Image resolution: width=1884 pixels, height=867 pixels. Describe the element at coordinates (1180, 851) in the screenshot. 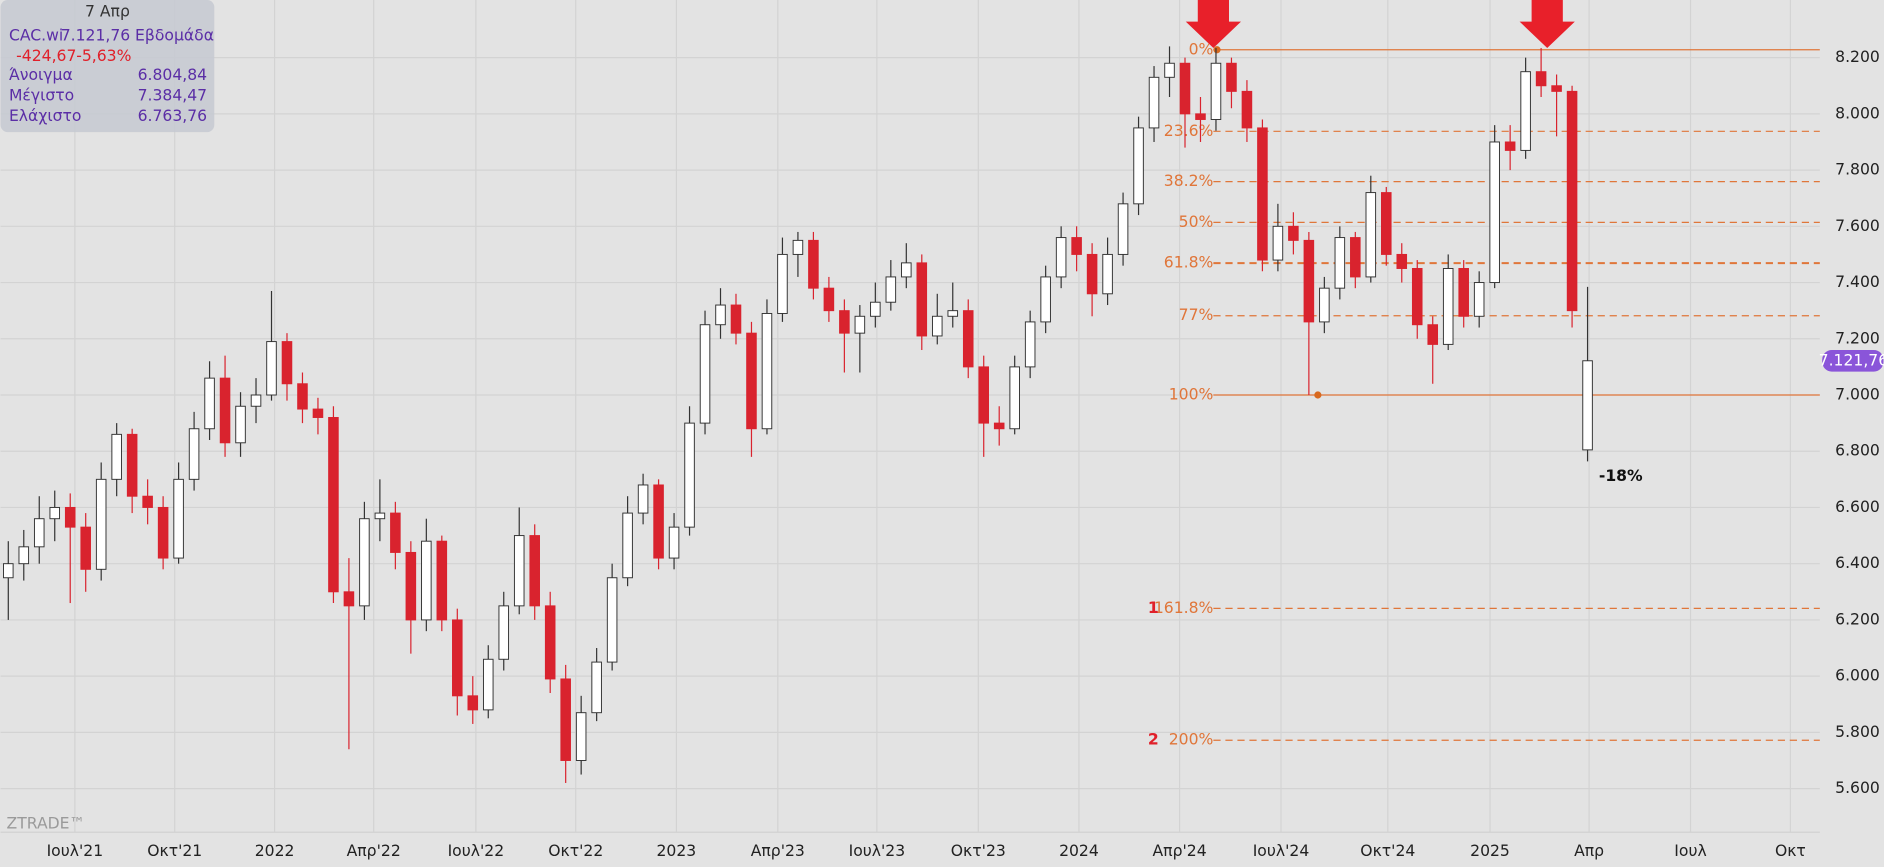

I see `x-tick-label: Απρ'24` at that location.